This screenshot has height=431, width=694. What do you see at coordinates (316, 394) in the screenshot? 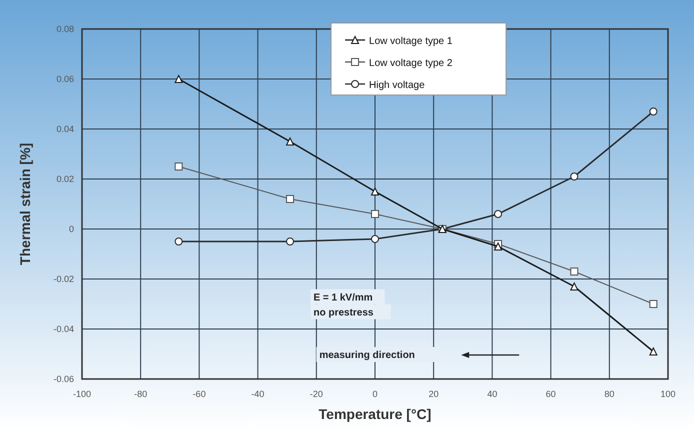
I see `x-tick-label: -20` at bounding box center [316, 394].